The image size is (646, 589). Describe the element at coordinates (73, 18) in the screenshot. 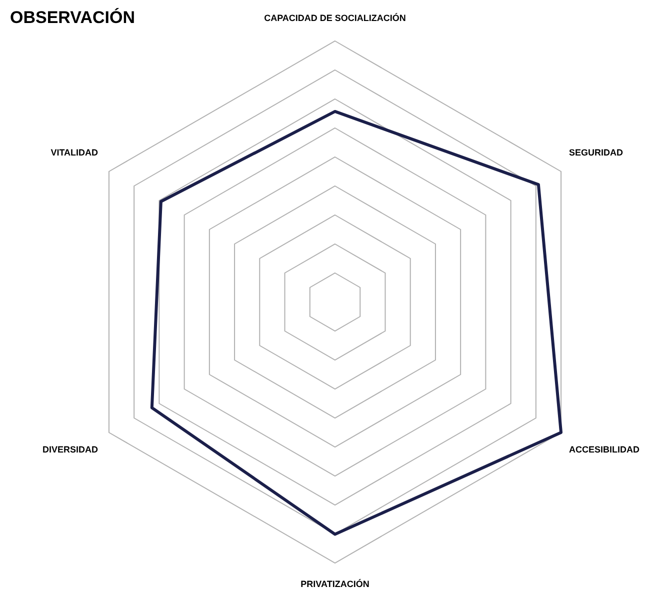

I see `chart-title: OBSERVACIÓN` at that location.